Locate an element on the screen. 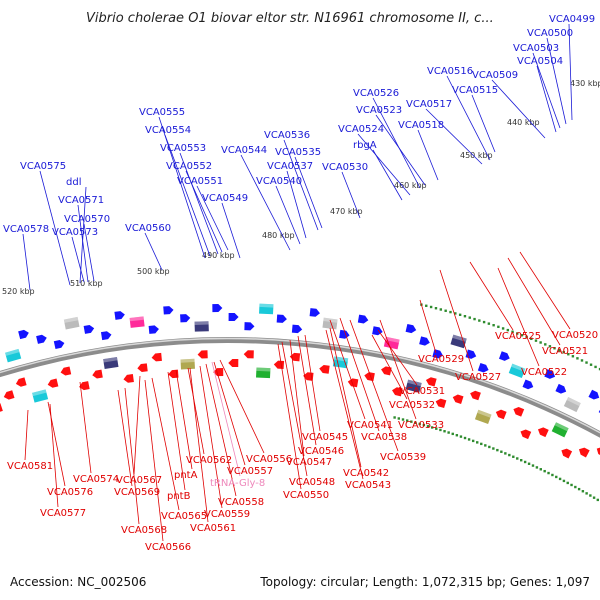 The image size is (600, 600). gene-label-reverse: VCA0547 is located at coordinates (309, 462).